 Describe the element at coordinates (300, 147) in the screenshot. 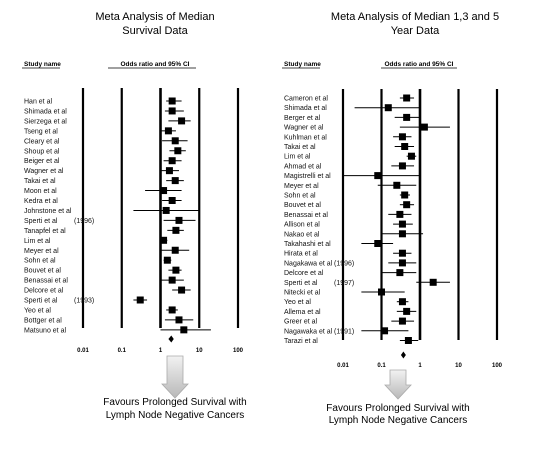

I see `study-name: Takai et al` at that location.